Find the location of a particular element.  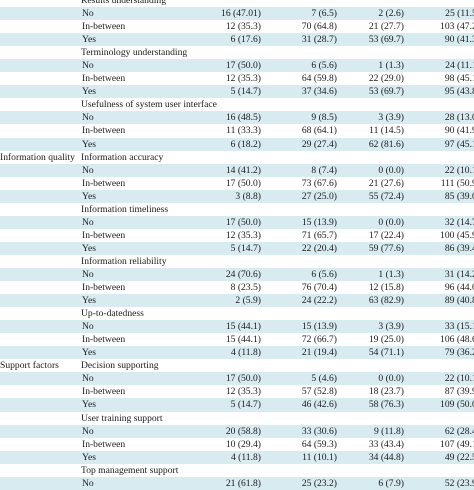

table-row: No 24 (70.6) 6 (5.6) 1 (1.3) 31 (14.2) is located at coordinates (237, 274).